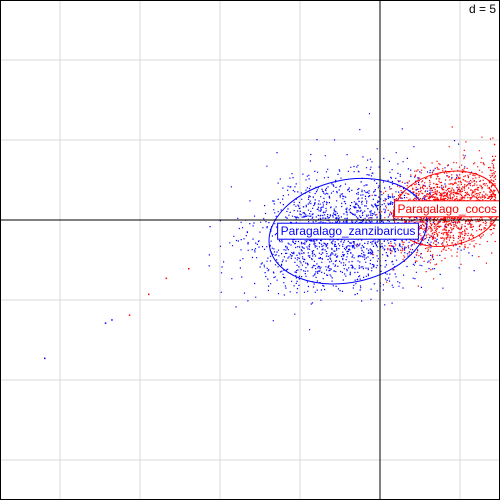 This screenshot has height=500, width=500. I want to click on group-label-text: Paragalago_cocos, so click(446, 209).